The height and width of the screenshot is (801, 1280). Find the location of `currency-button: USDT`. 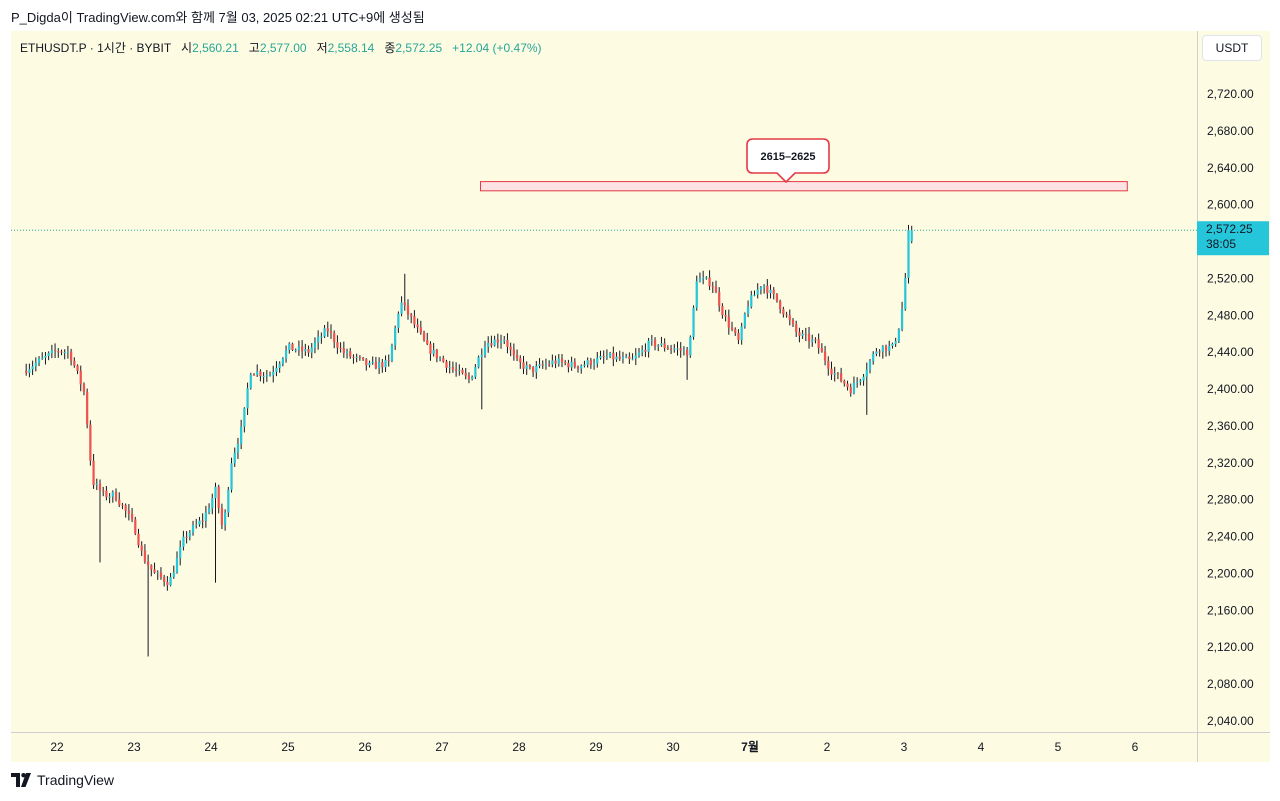

currency-button: USDT is located at coordinates (1232, 48).